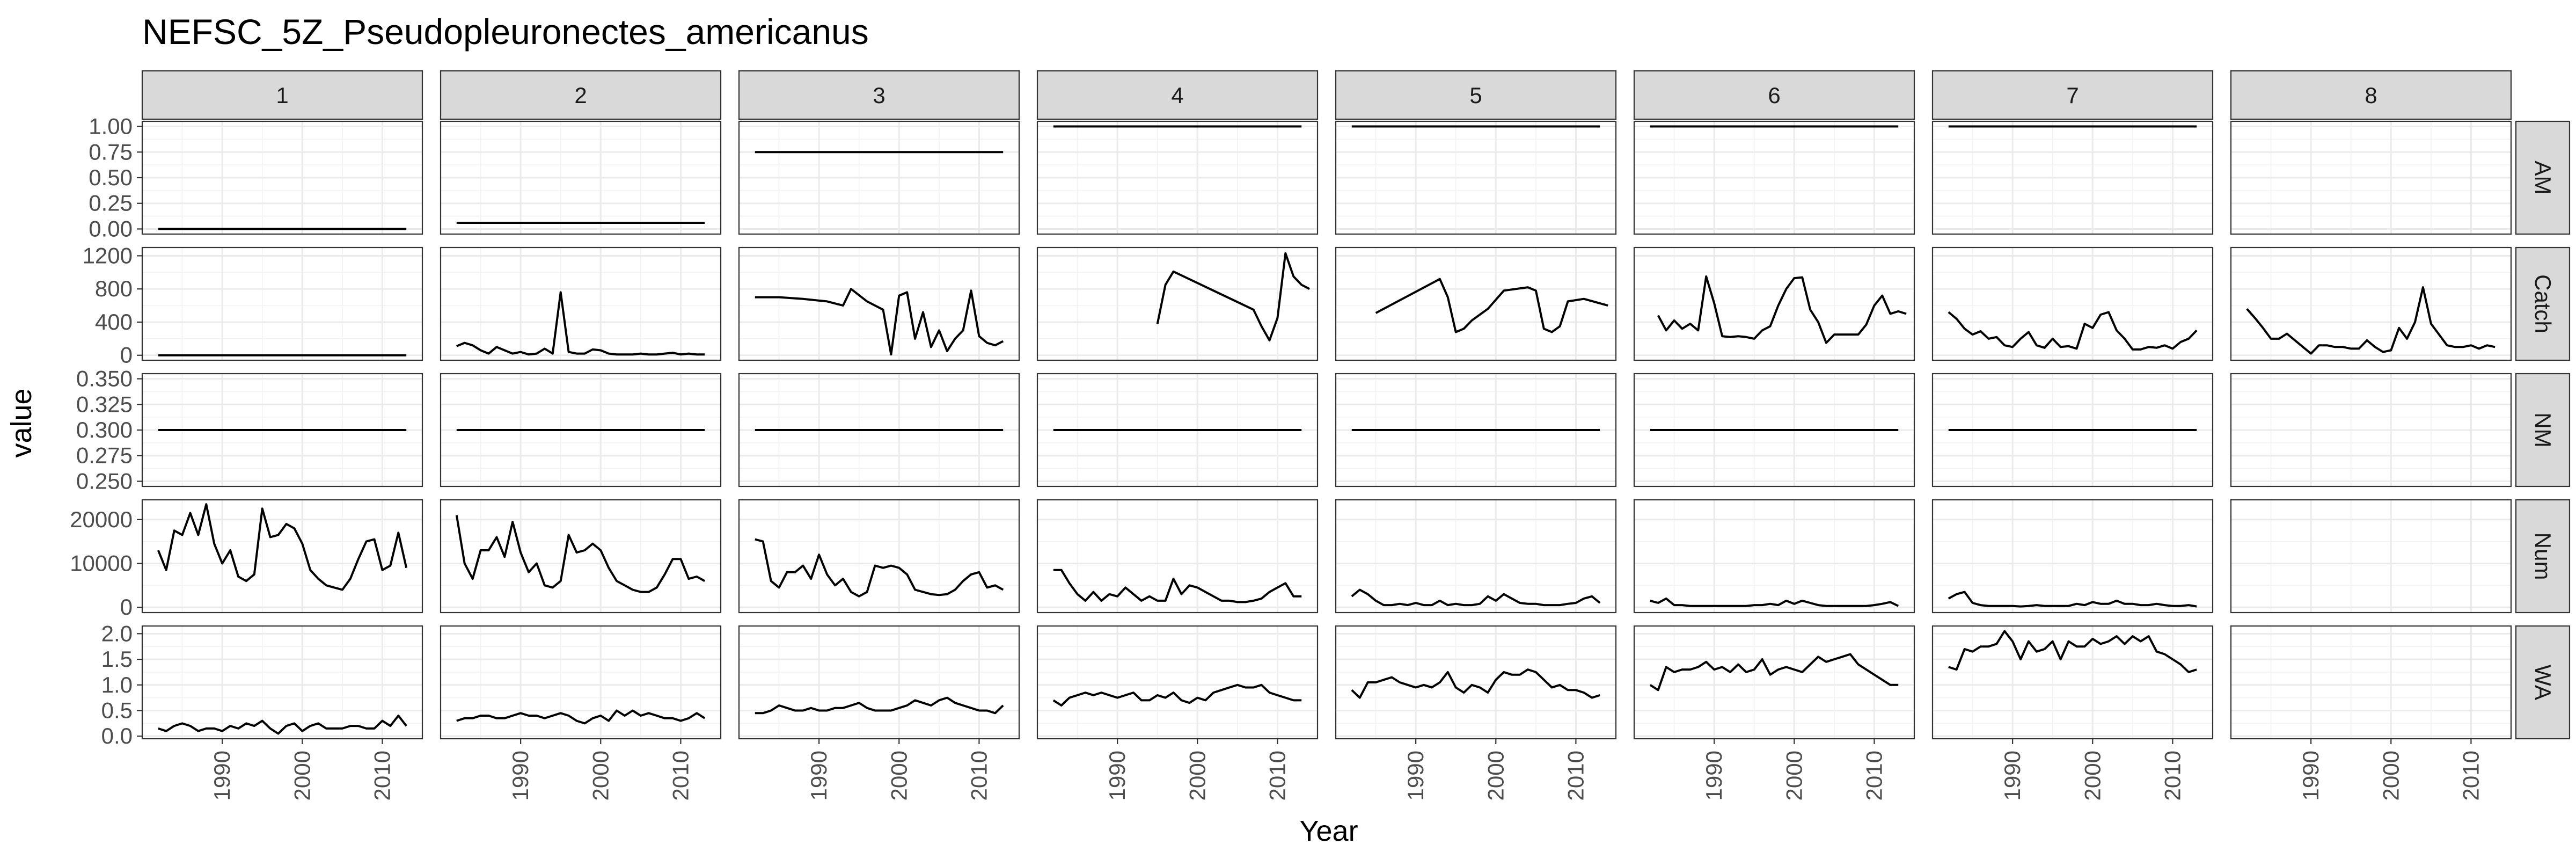 Image resolution: width=2576 pixels, height=859 pixels. Describe the element at coordinates (879, 95) in the screenshot. I see `column-strip-label: 3` at that location.